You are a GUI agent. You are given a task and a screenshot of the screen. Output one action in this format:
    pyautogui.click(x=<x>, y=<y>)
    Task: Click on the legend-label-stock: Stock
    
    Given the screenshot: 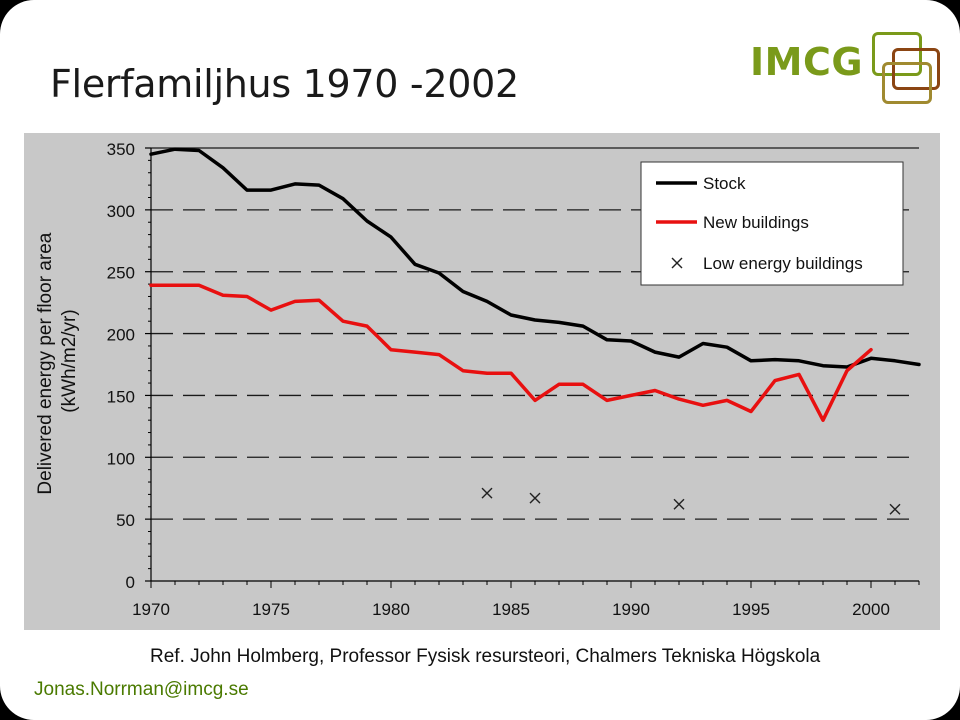 What is the action you would take?
    pyautogui.click(x=724, y=183)
    